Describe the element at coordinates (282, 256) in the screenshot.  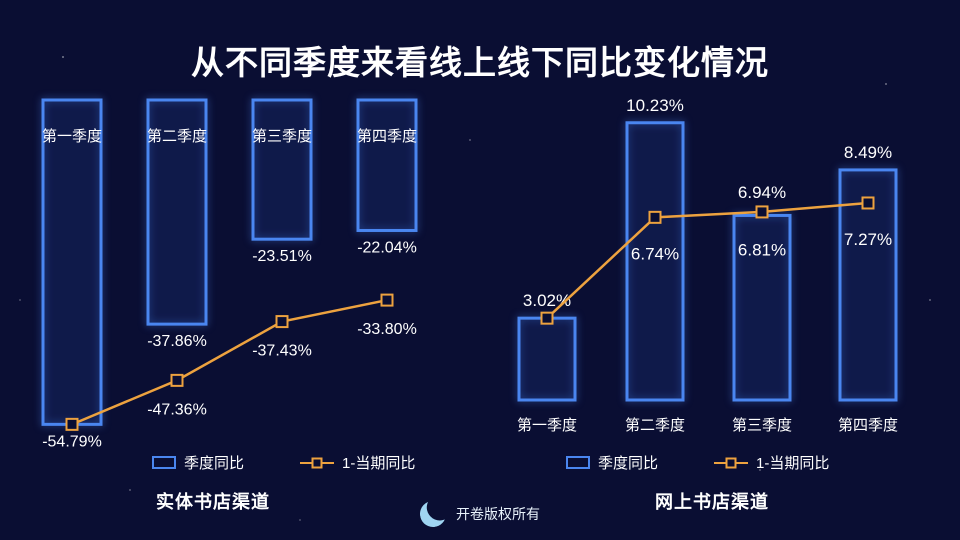
I see `bar-value-label-q3: -23.51%` at that location.